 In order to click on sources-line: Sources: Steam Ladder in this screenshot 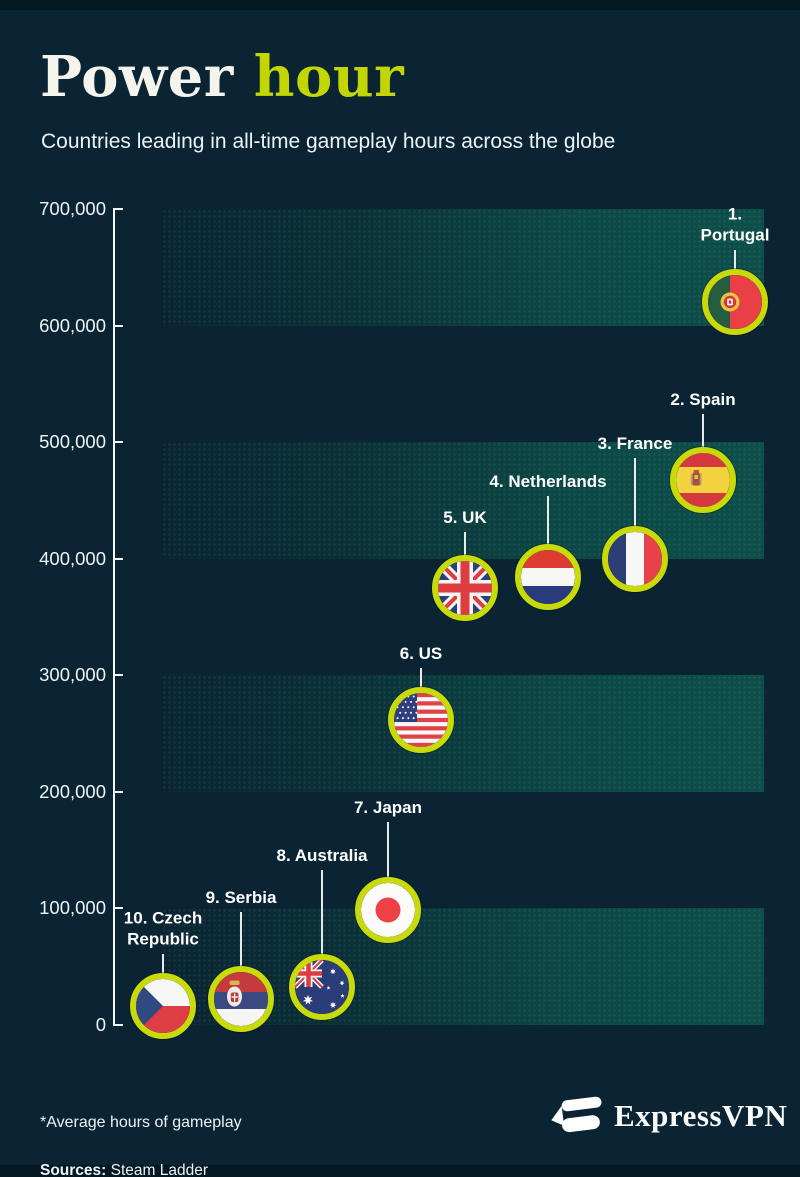, I will do `click(124, 1169)`.